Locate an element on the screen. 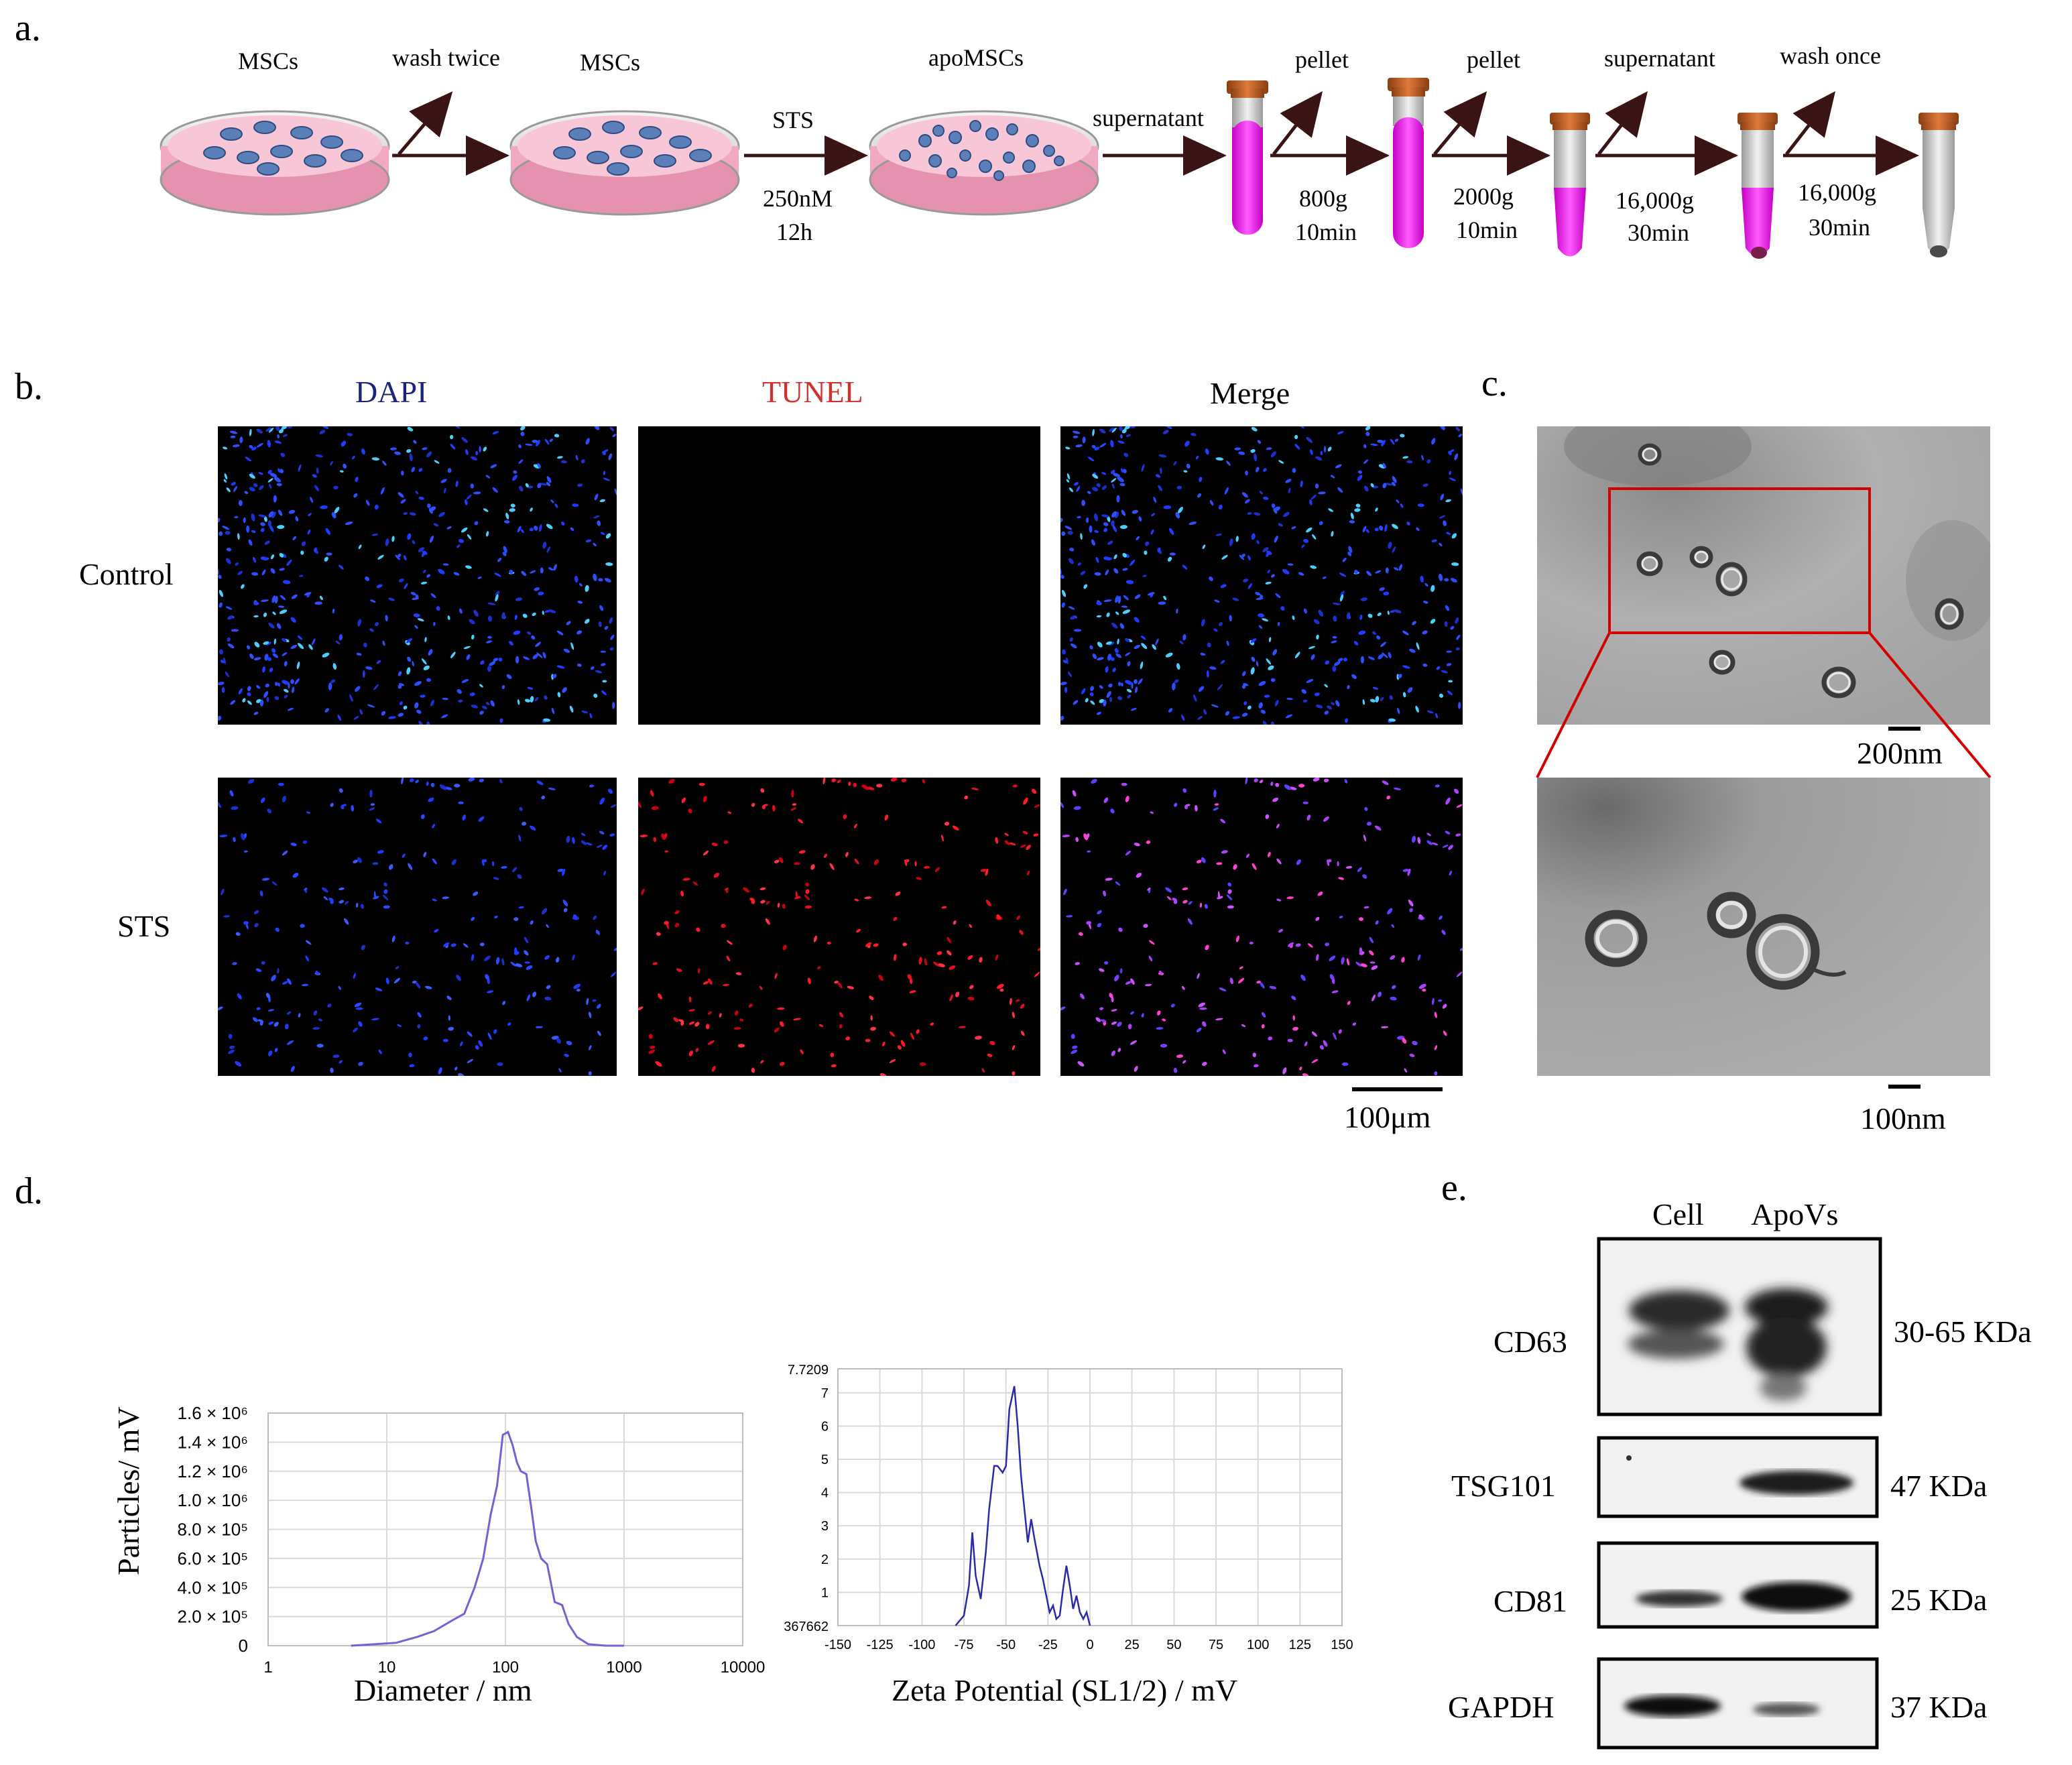  blot-box-cd63 is located at coordinates (1739, 1326).